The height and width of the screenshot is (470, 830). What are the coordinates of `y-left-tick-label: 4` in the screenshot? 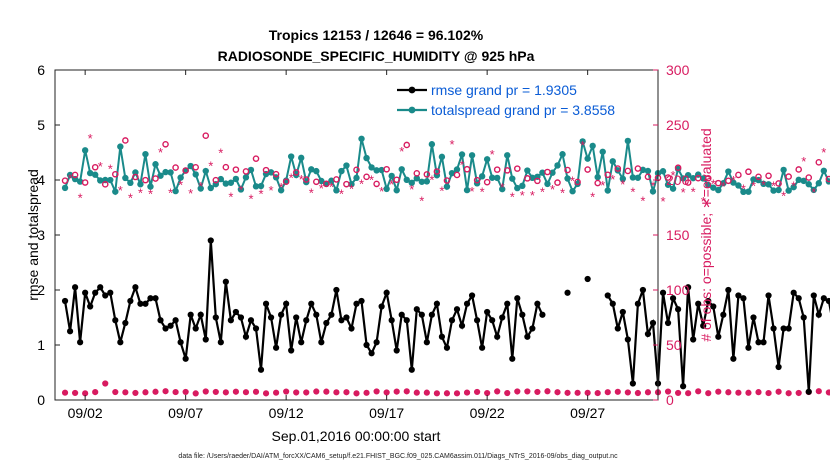 It's located at (41, 180).